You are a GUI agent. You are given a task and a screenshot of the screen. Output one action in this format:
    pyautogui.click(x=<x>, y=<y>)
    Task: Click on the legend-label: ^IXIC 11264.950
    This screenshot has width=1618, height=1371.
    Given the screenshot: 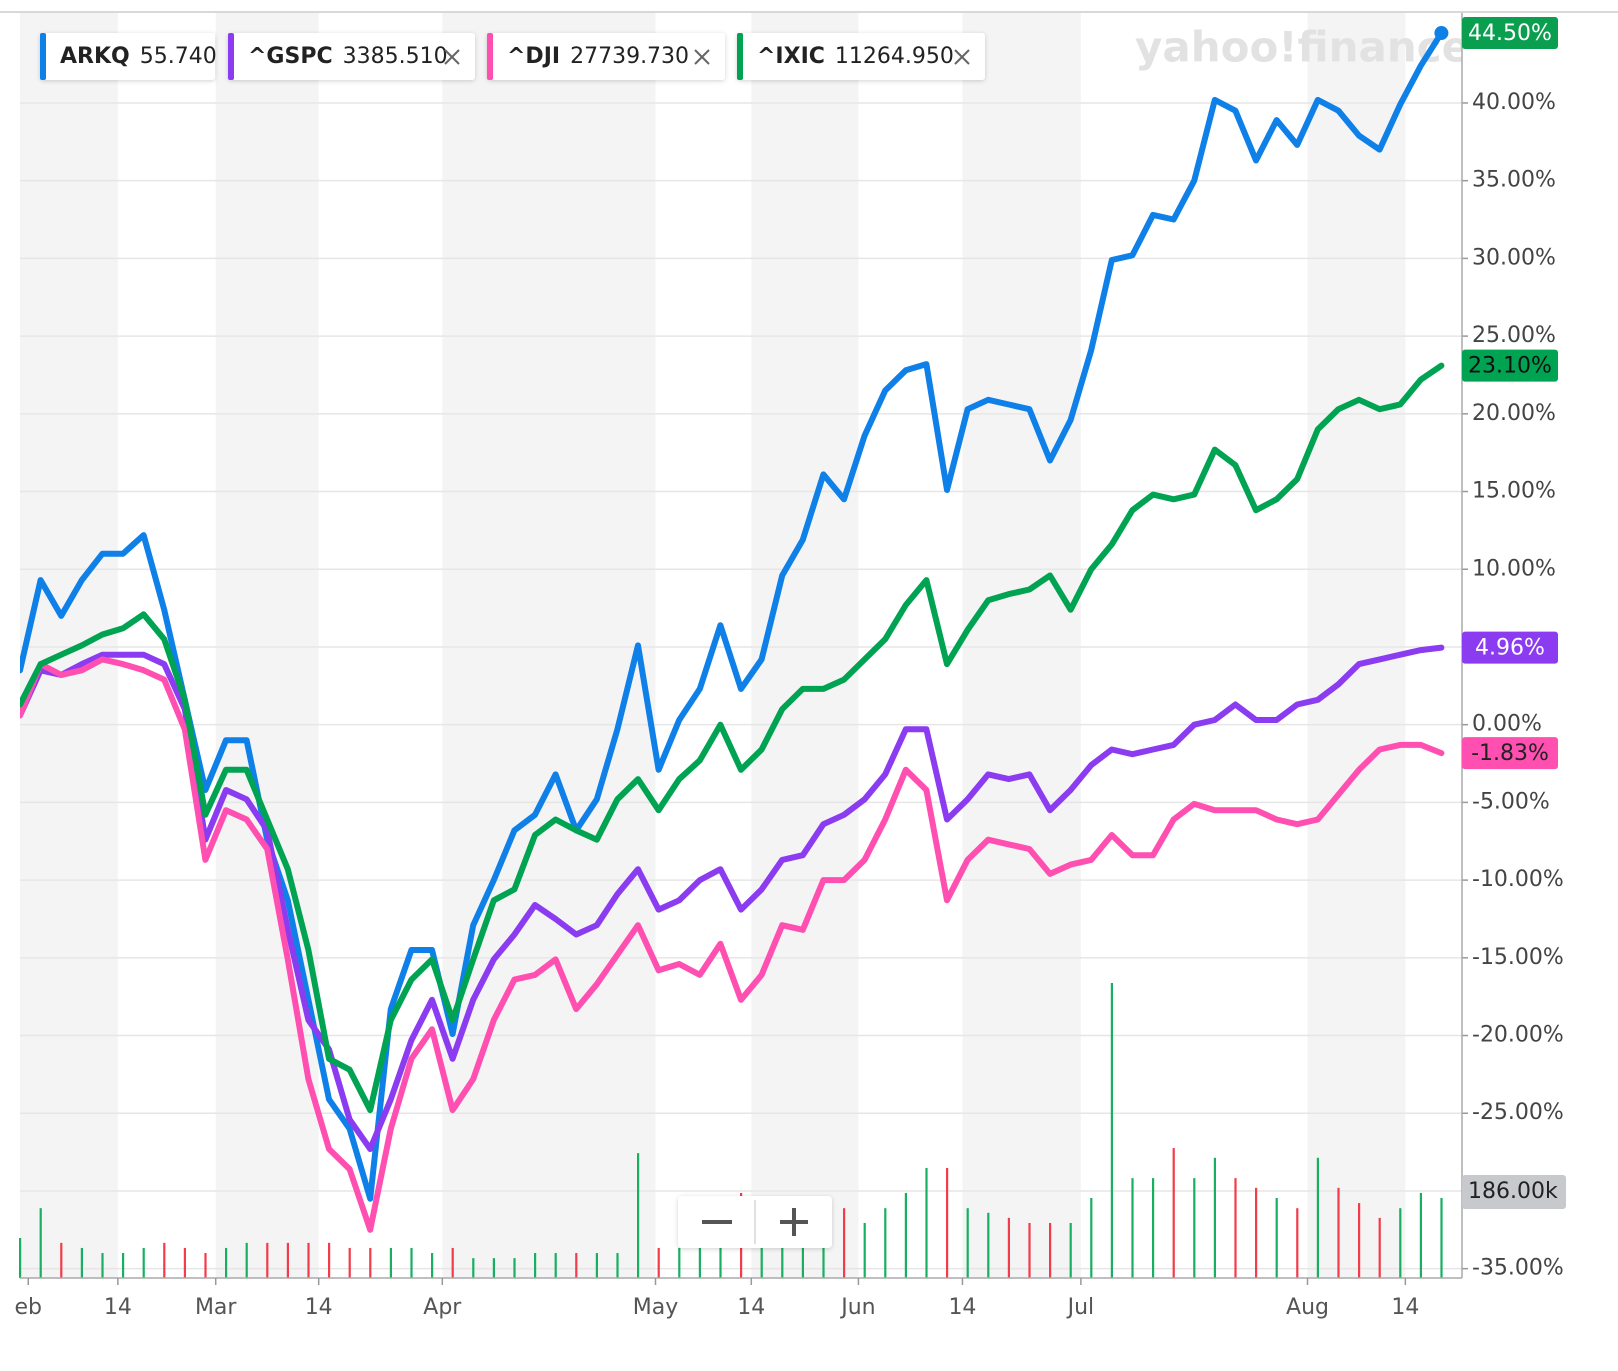 What is the action you would take?
    pyautogui.click(x=855, y=56)
    